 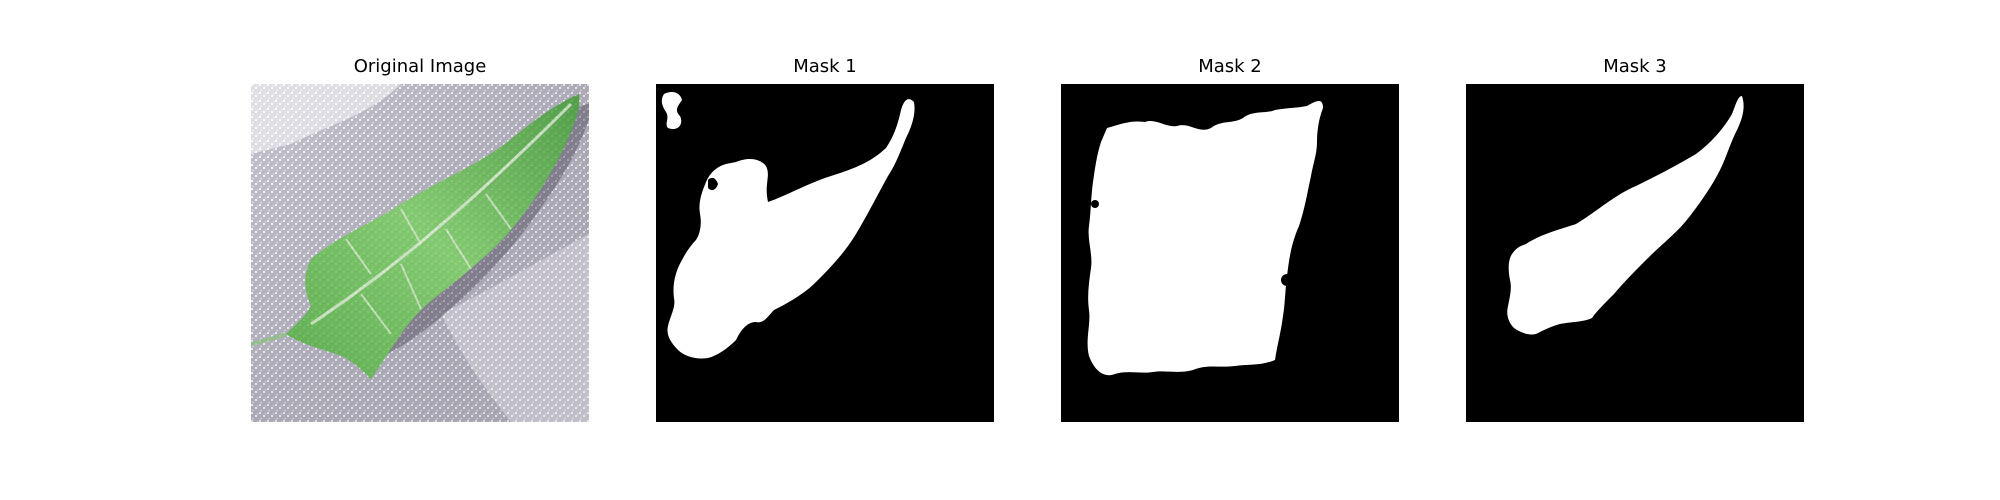 I want to click on mask-1-panel, so click(x=825, y=253).